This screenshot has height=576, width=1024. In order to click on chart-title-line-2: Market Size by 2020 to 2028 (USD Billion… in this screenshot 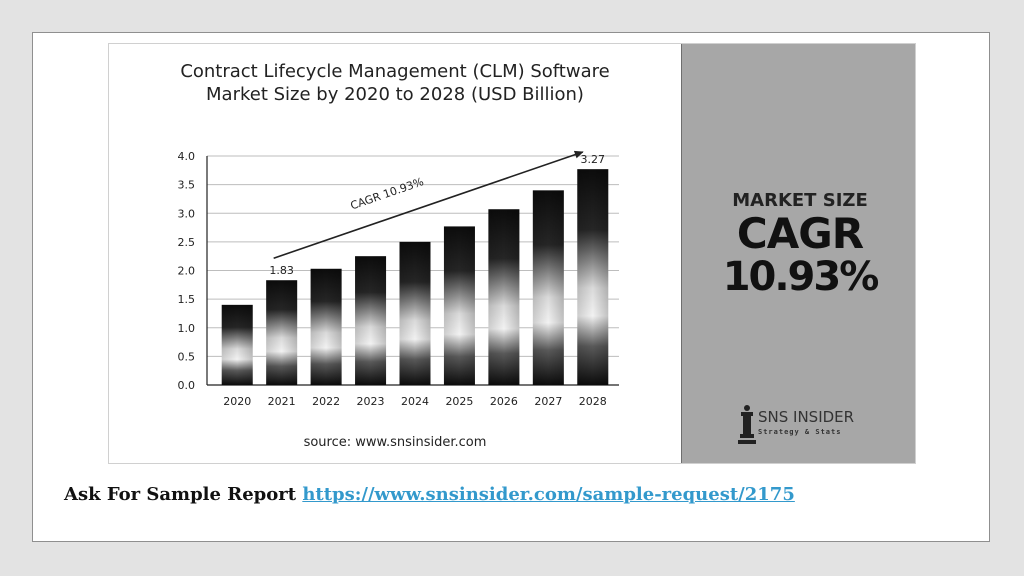, I will do `click(395, 94)`.